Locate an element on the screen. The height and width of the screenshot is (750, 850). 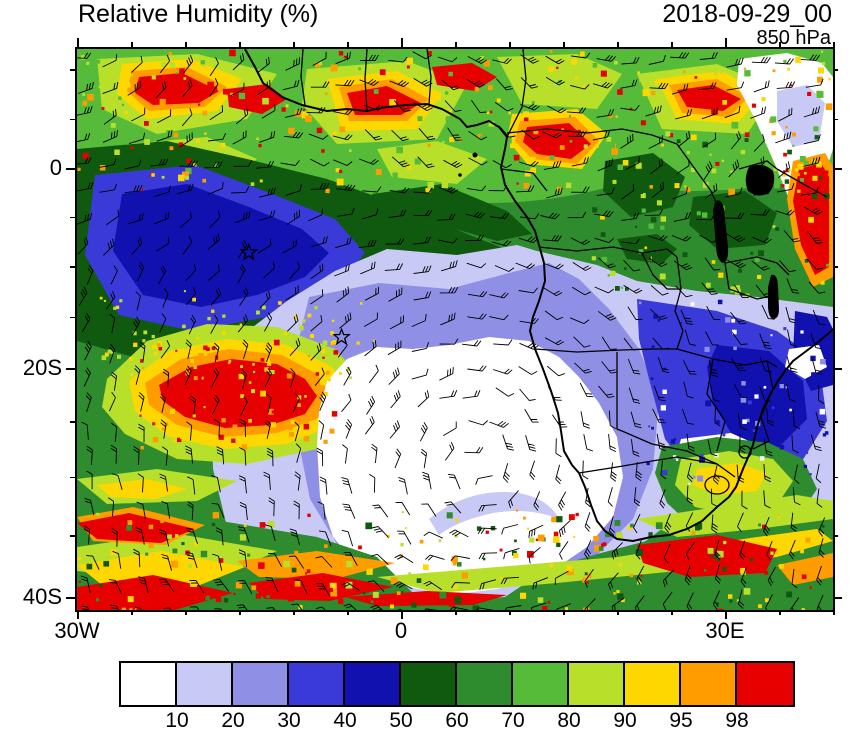
lat-axis-label: 20S is located at coordinates (42, 368).